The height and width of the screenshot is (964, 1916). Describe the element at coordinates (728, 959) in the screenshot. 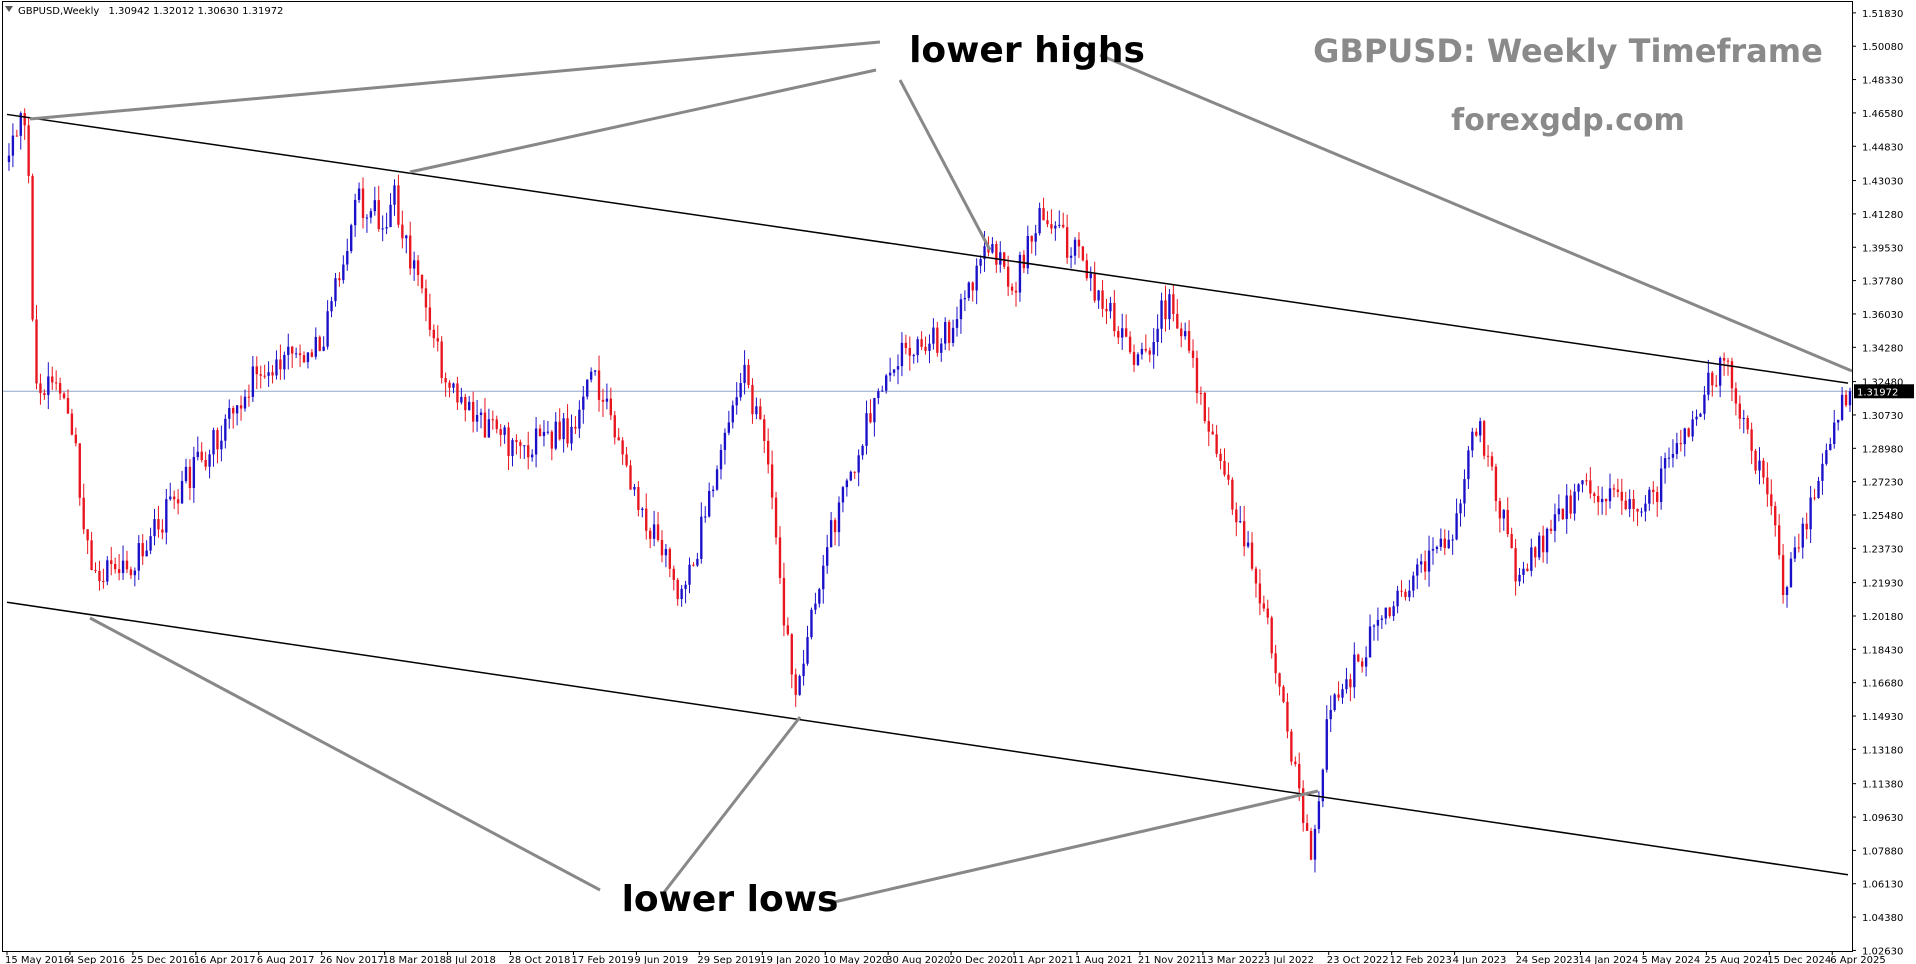

I see `x-axis-label: 29 Sep 2019` at that location.